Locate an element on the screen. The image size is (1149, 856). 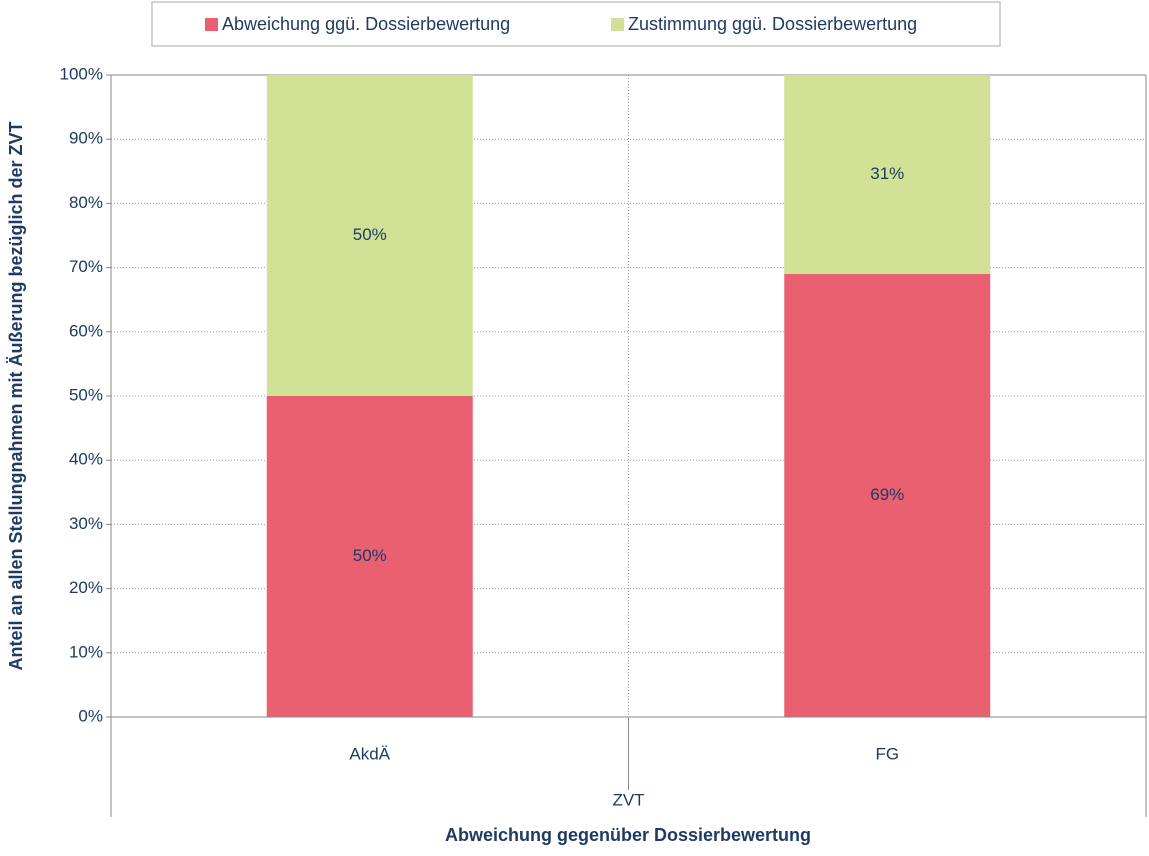
y-tick-label: 60% is located at coordinates (86, 330).